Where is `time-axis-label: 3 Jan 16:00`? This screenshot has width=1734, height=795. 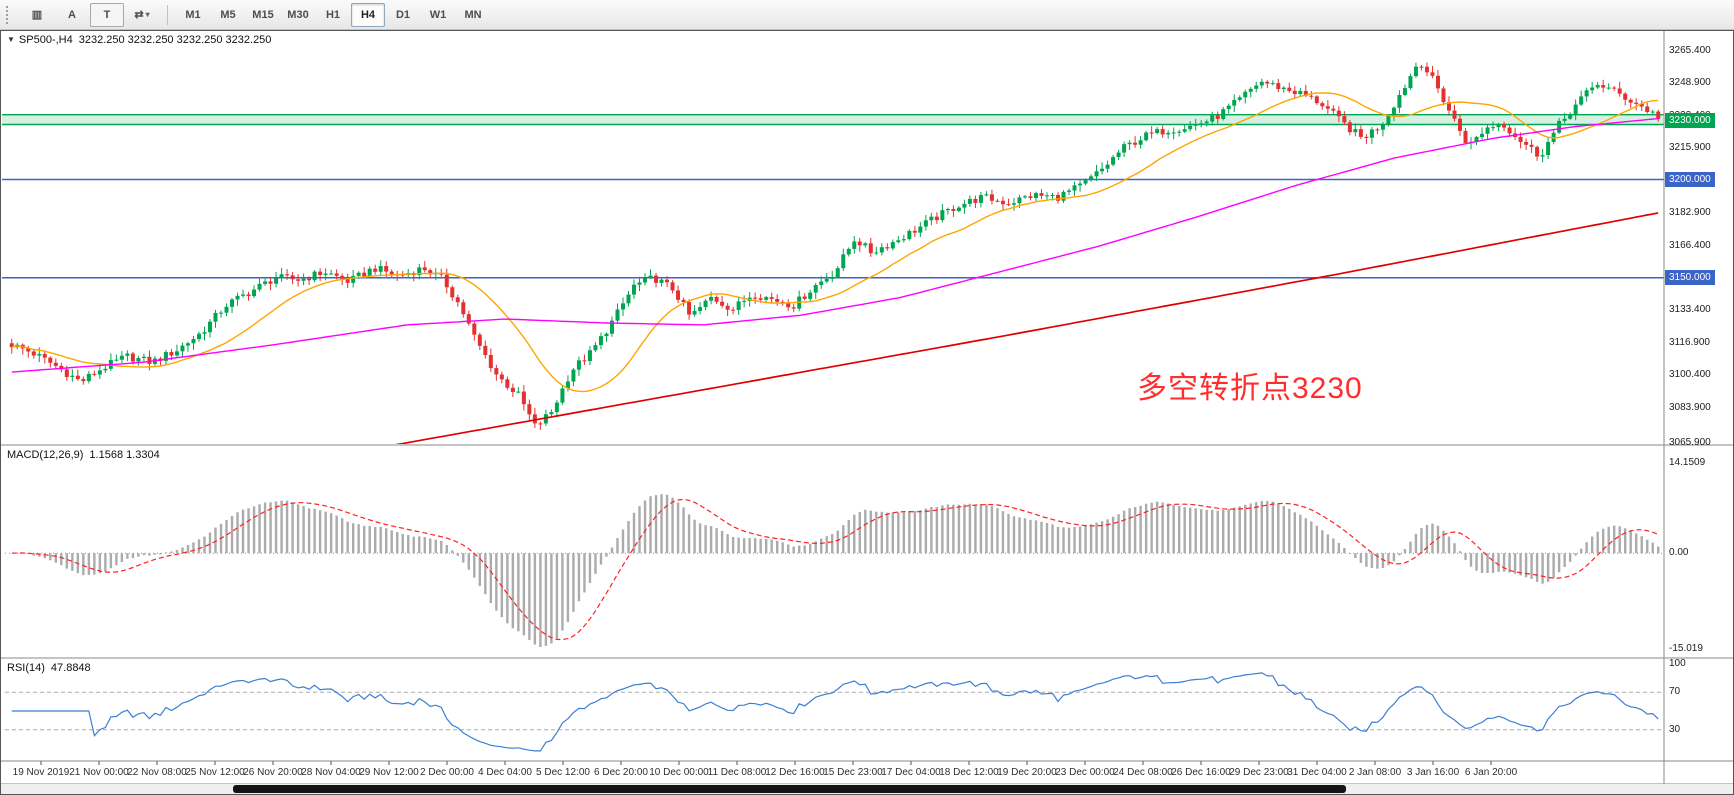
time-axis-label: 3 Jan 16:00 is located at coordinates (1433, 772).